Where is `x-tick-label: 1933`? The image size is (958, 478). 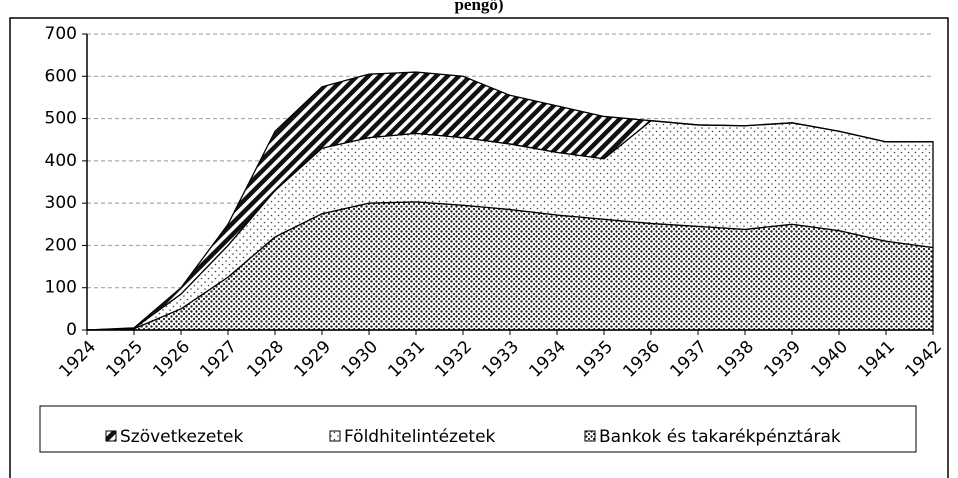 x-tick-label: 1933 is located at coordinates (500, 359).